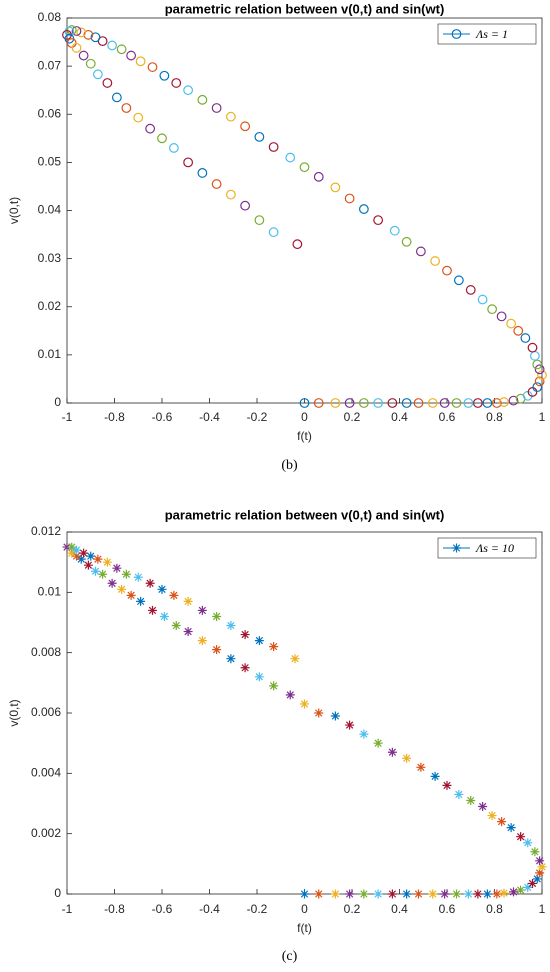 The width and height of the screenshot is (550, 972). Describe the element at coordinates (399, 417) in the screenshot. I see `x-tick-label: 0.4` at that location.